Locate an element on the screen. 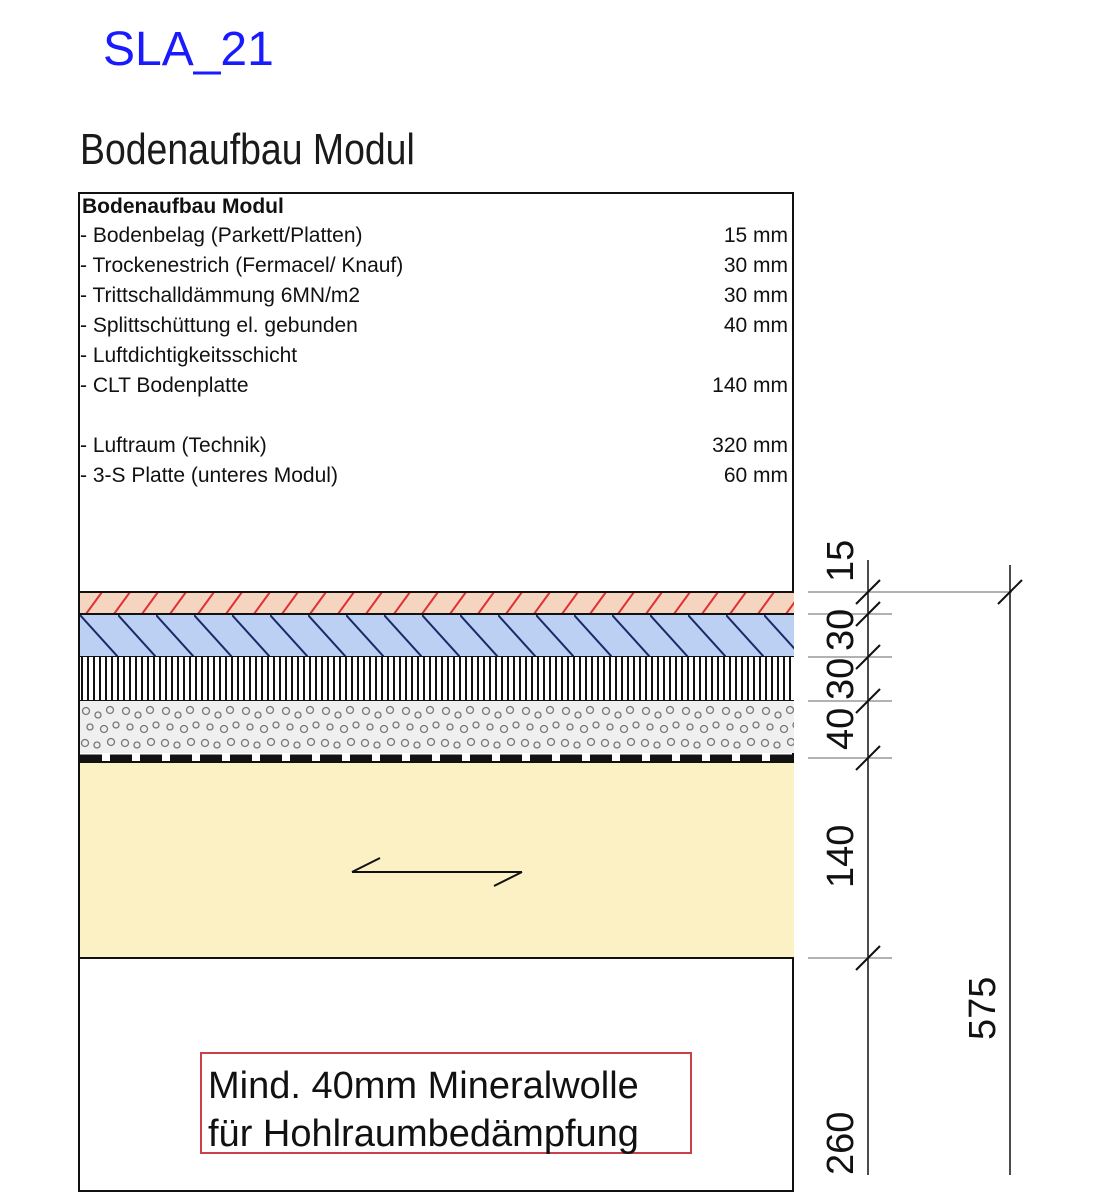  layer-impact-insulation-hatch is located at coordinates (437, 679).